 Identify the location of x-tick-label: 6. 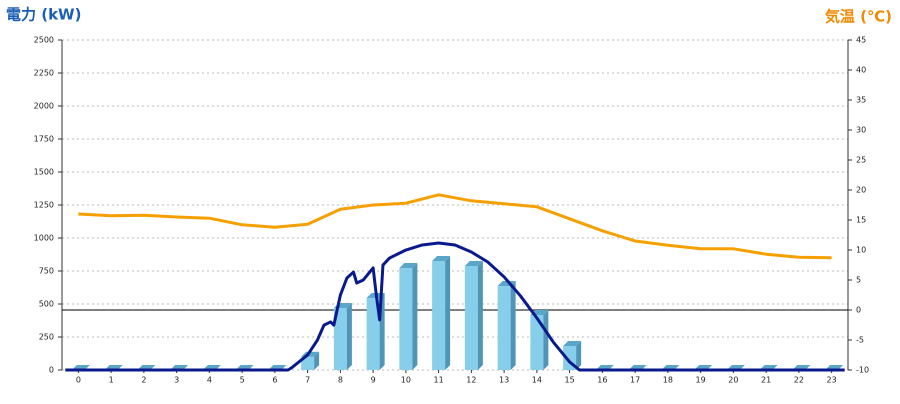
(274, 380).